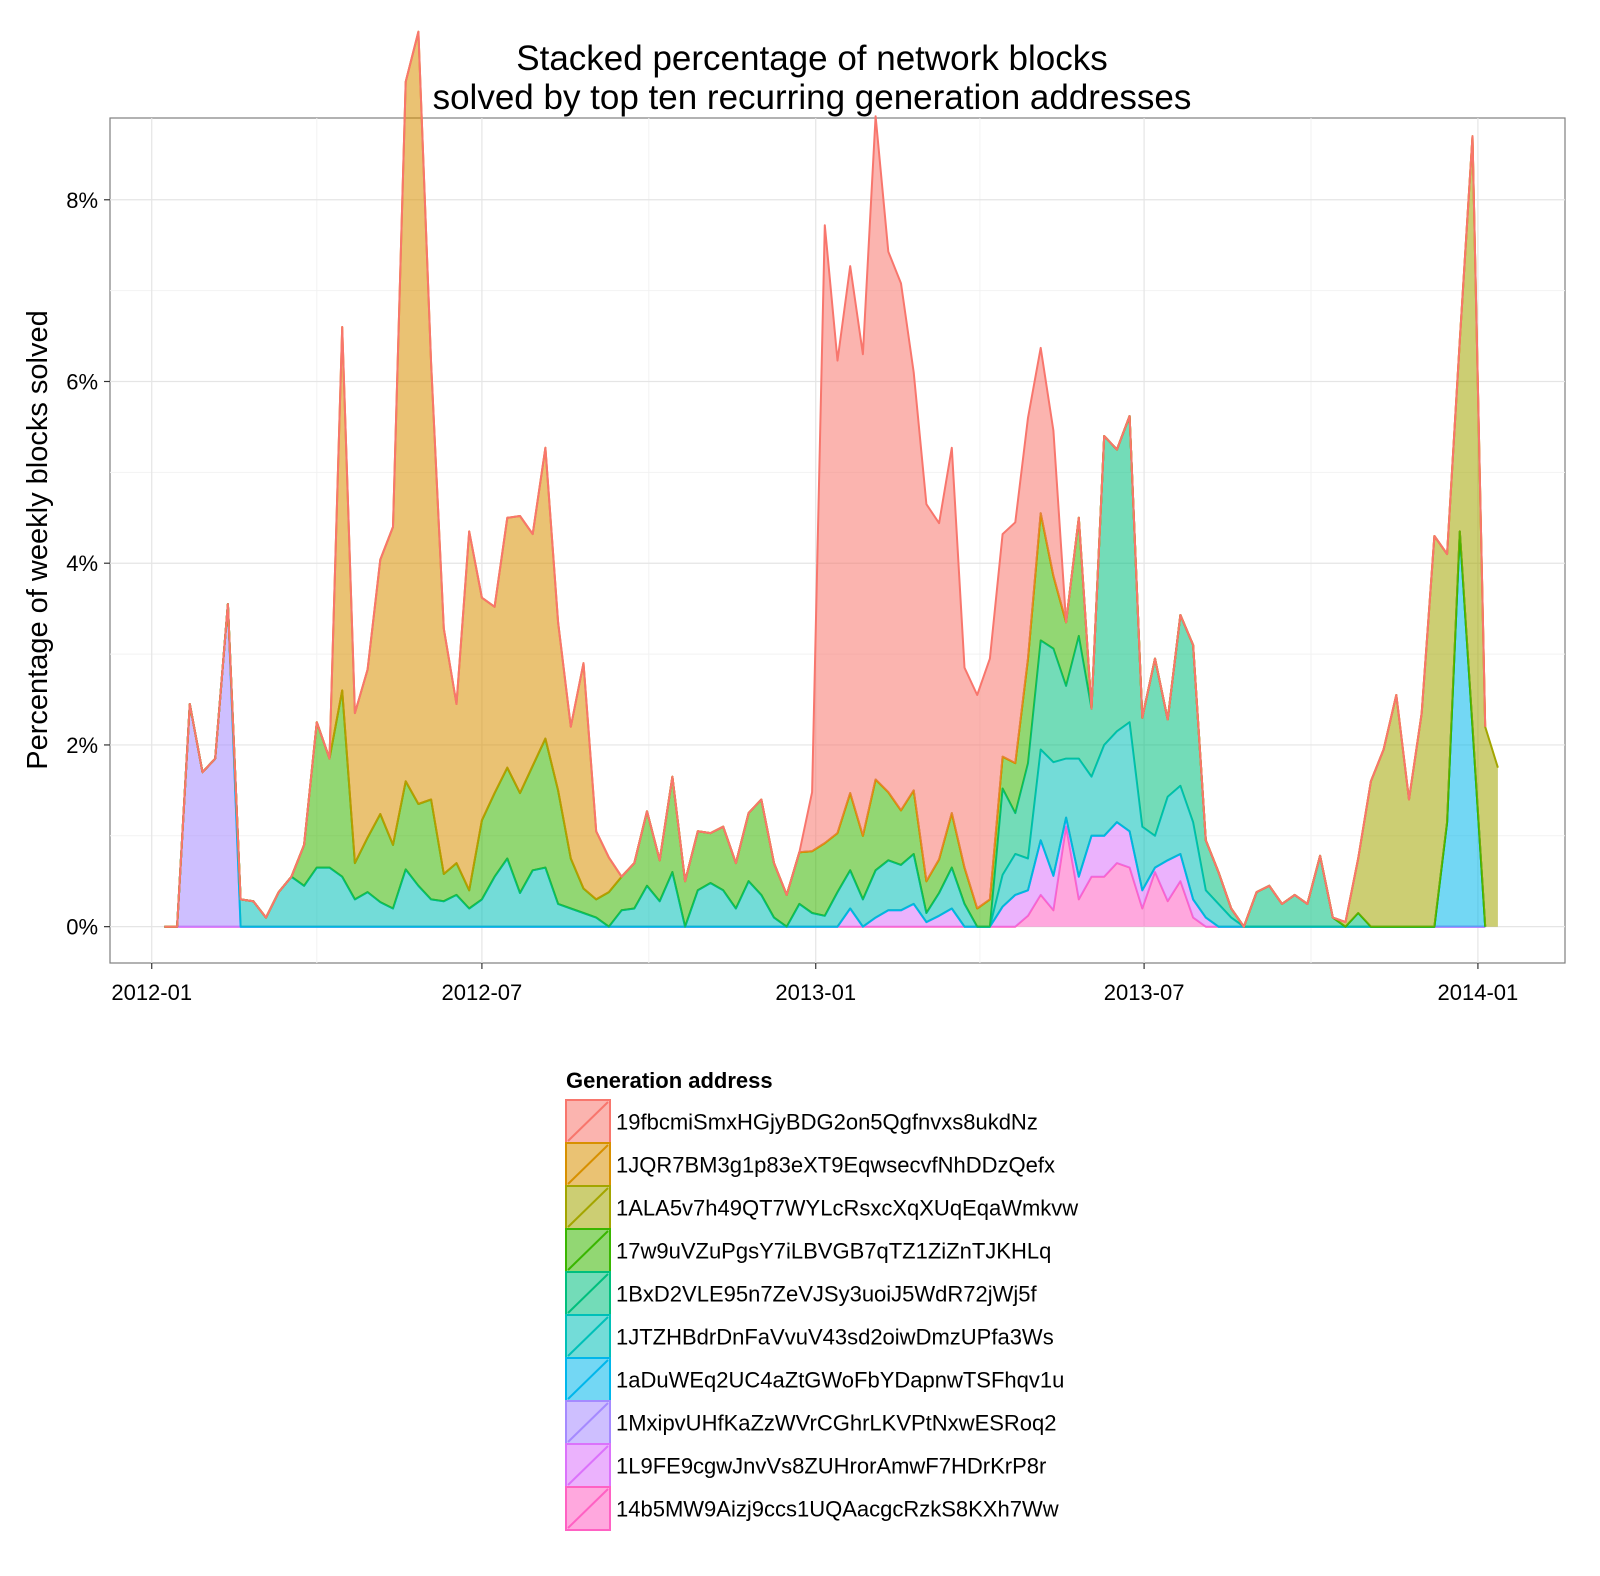 This screenshot has height=1576, width=1600. Describe the element at coordinates (847, 1208) in the screenshot. I see `legend-label: 1ALA5v7h49QT7WYLcRsxcXqXUqEqaWmkvw` at that location.